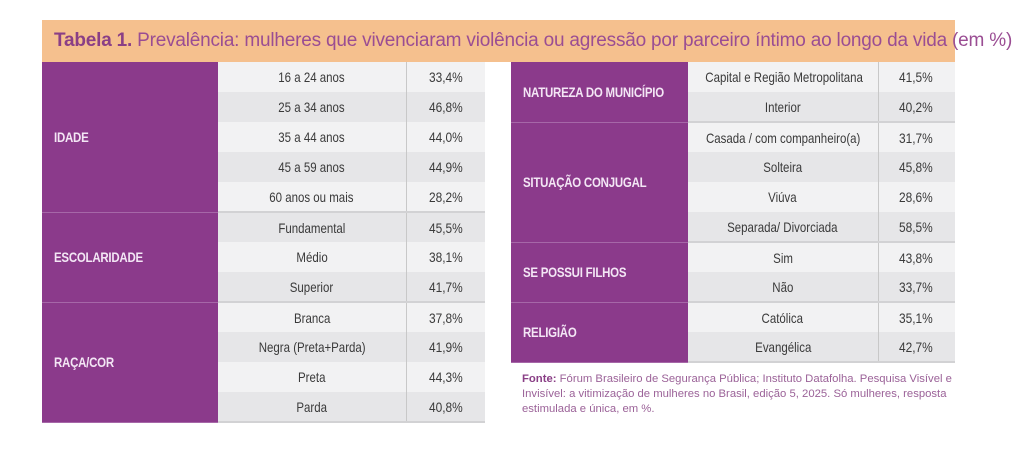 The image size is (1024, 452). I want to click on category-label: 16 a 24 anos, so click(311, 77).